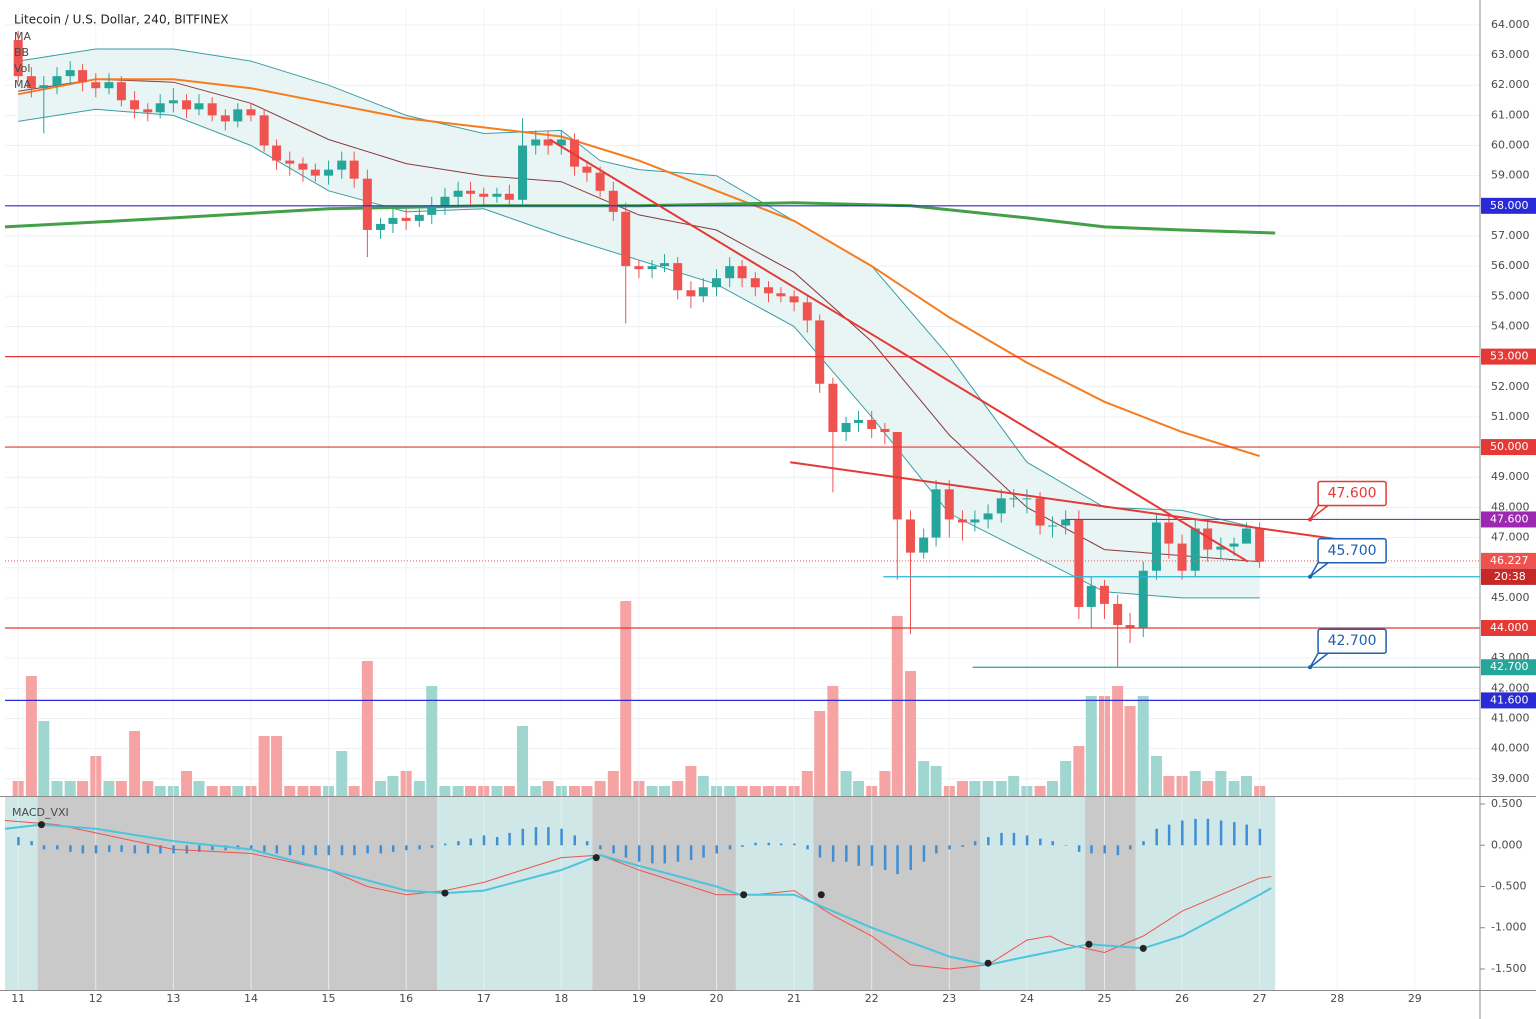 This screenshot has width=1536, height=1019. Describe the element at coordinates (1510, 235) in the screenshot. I see `y-tick-label: 57.000` at that location.